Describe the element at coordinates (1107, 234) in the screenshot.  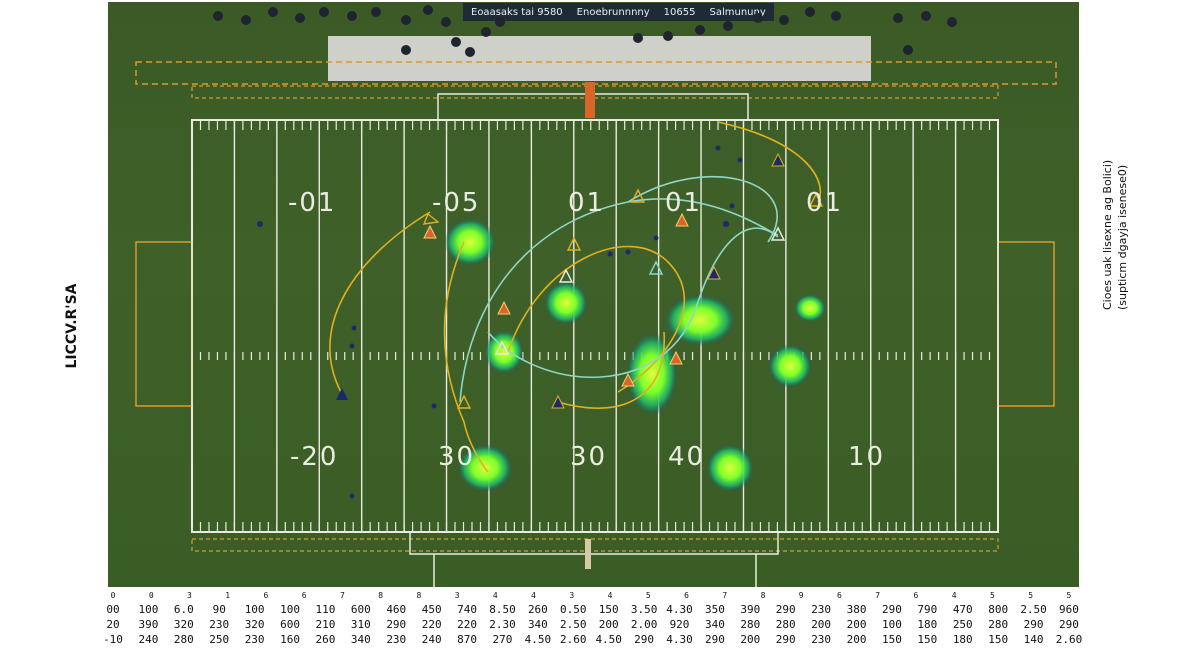
I see `caption-line: Cioes uak lisexne ag Bolici)` at that location.